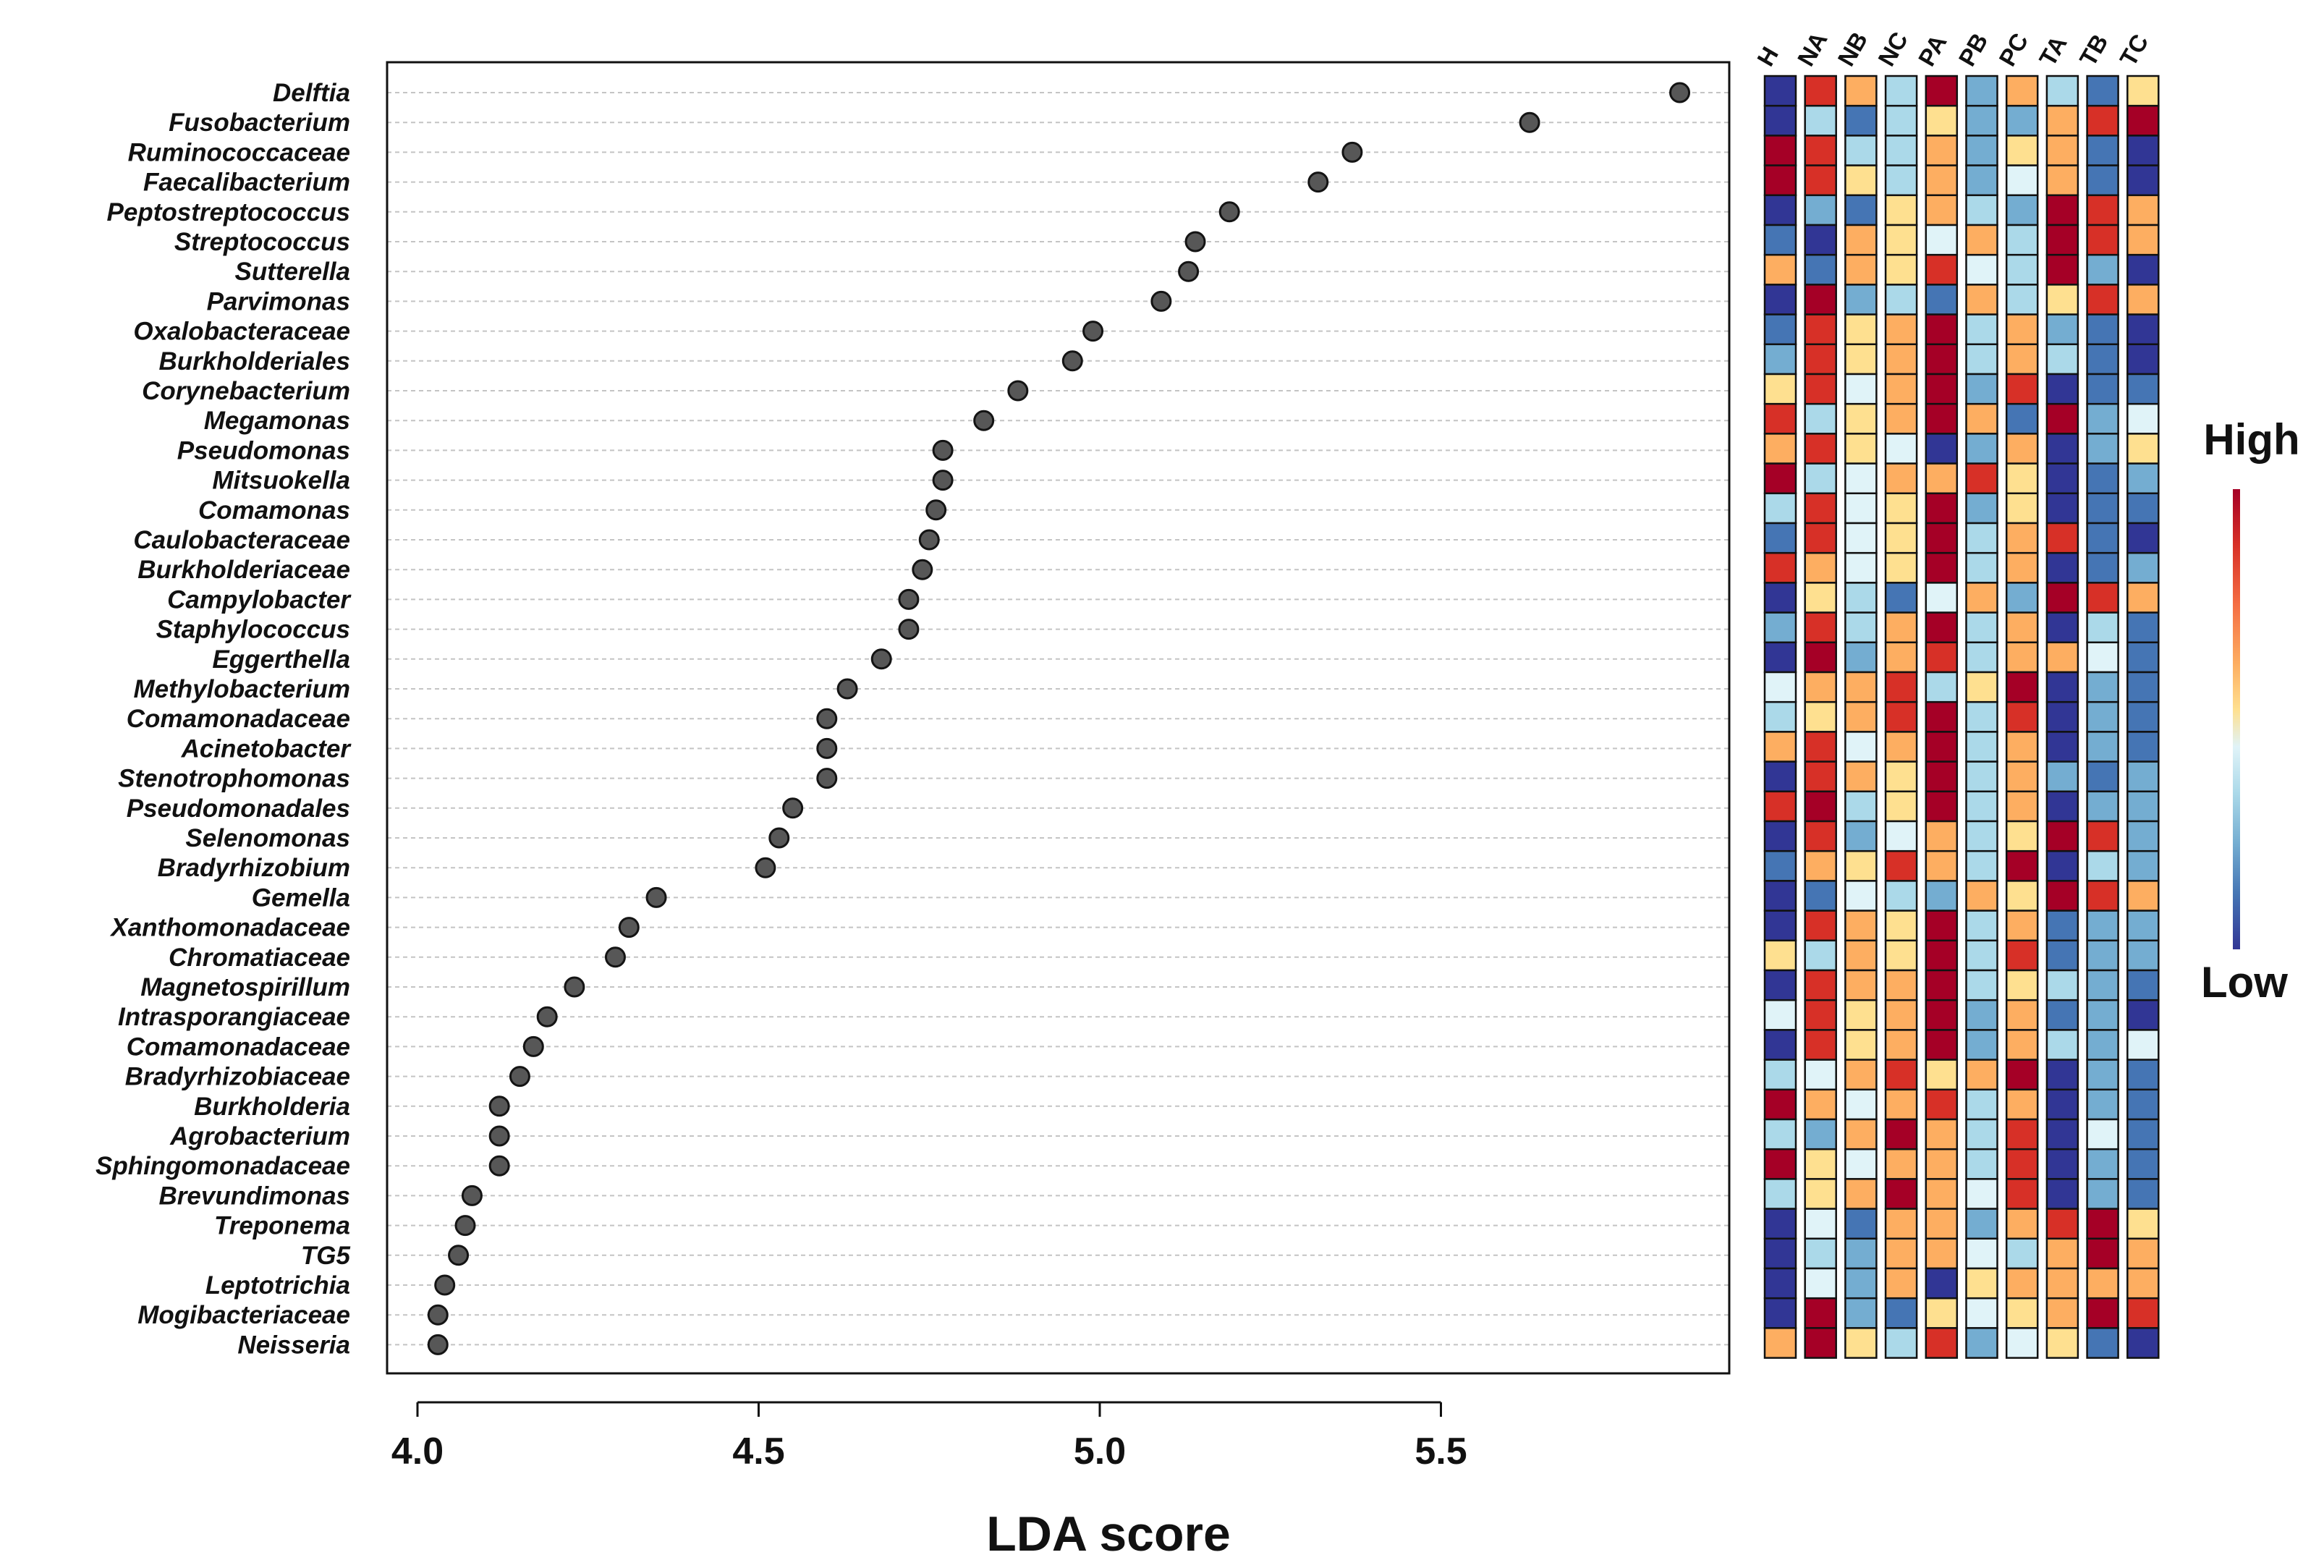 The height and width of the screenshot is (1568, 2324). What do you see at coordinates (241, 540) in the screenshot?
I see `taxon-label: Caulobacteraceae` at bounding box center [241, 540].